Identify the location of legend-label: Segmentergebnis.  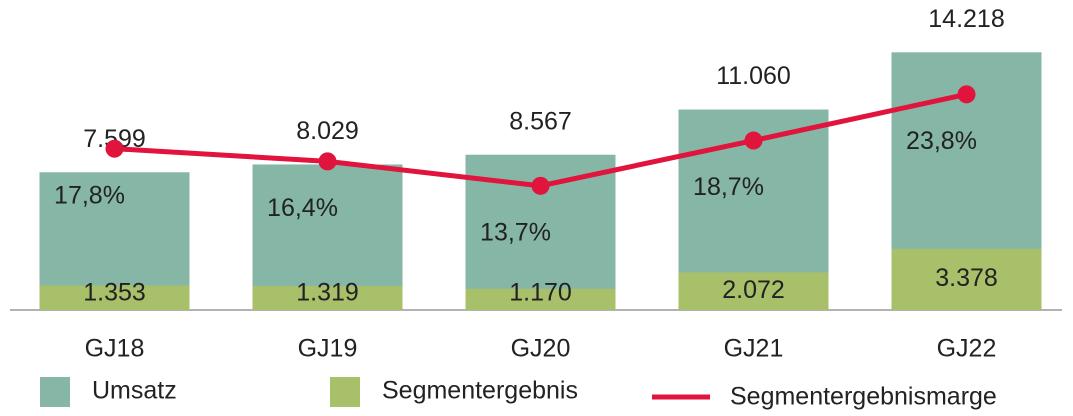
(480, 391).